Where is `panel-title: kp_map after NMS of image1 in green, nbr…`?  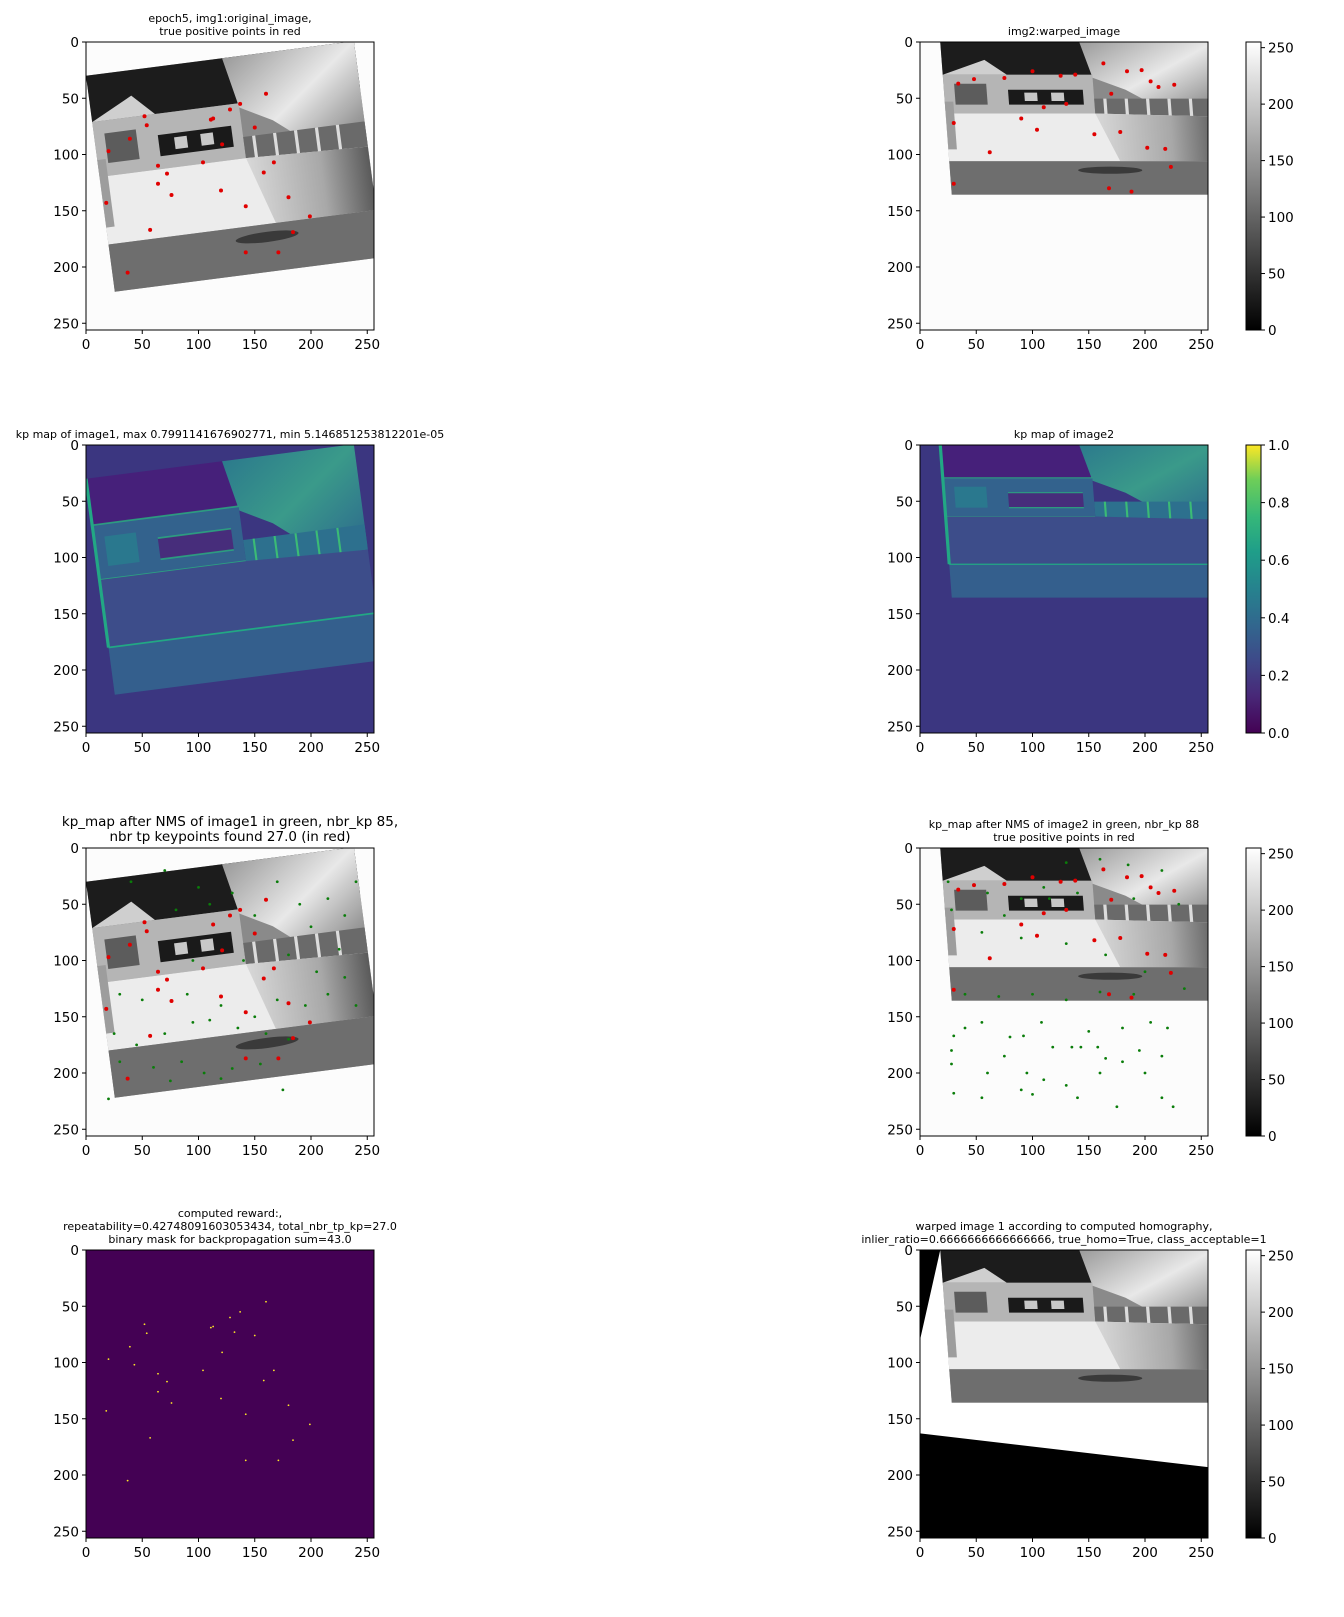
panel-title: kp_map after NMS of image1 in green, nbr… is located at coordinates (230, 822).